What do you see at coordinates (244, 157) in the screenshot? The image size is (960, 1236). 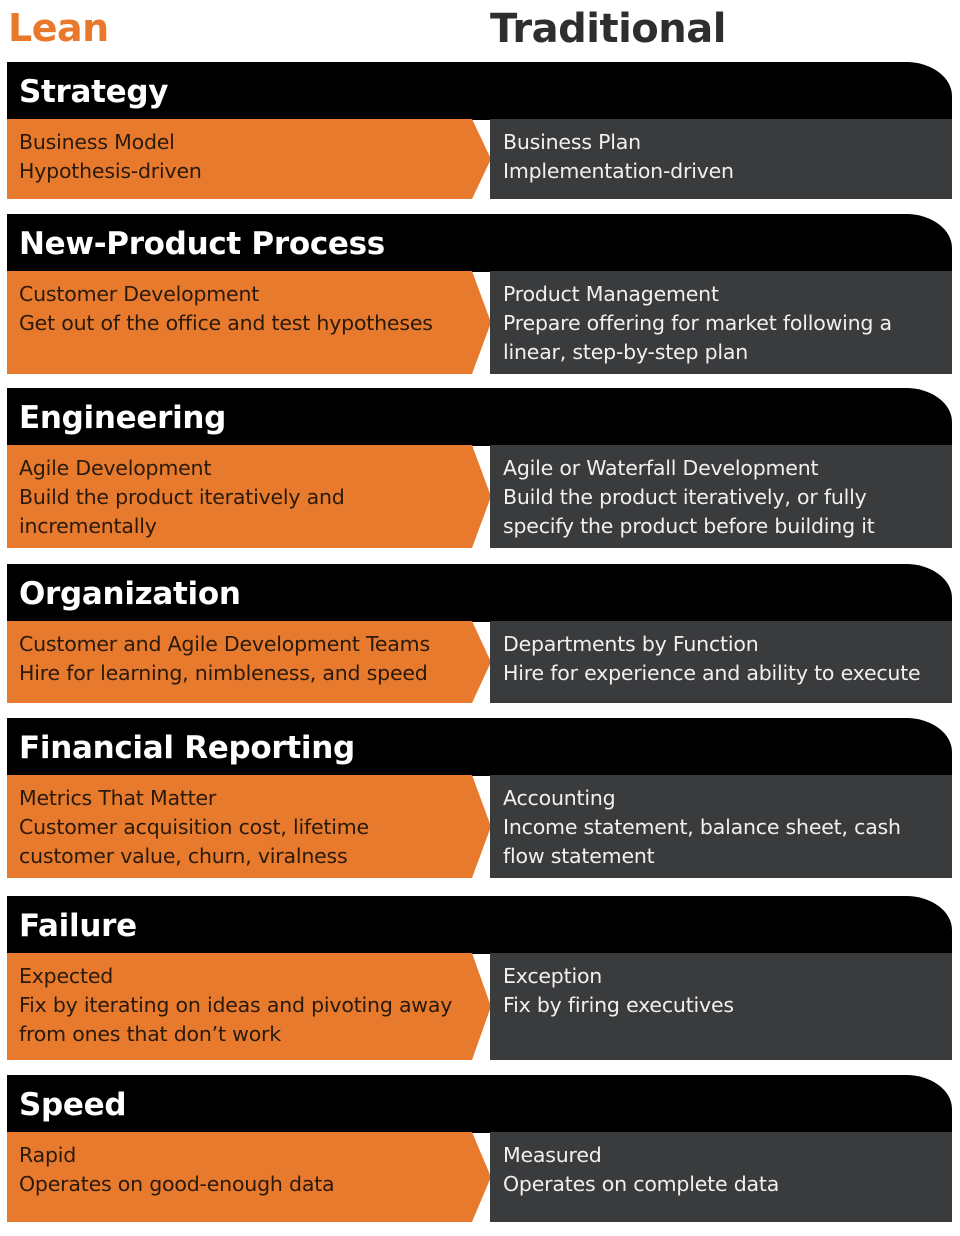 I see `lean-text: Business Model Hypothesis-driven` at bounding box center [244, 157].